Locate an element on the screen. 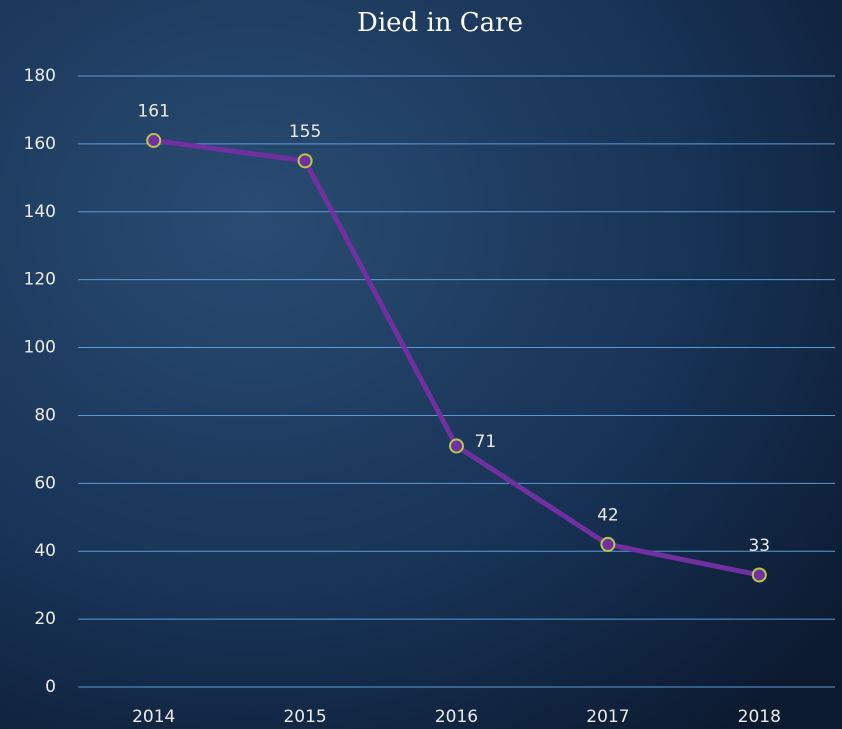 This screenshot has width=842, height=729. data-label: 71 is located at coordinates (486, 442).